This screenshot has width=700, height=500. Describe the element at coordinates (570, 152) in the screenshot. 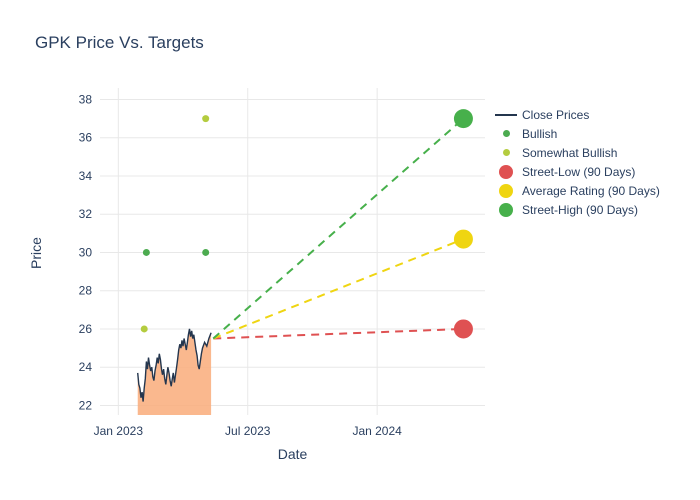

I see `legend-label: Somewhat Bullish` at that location.